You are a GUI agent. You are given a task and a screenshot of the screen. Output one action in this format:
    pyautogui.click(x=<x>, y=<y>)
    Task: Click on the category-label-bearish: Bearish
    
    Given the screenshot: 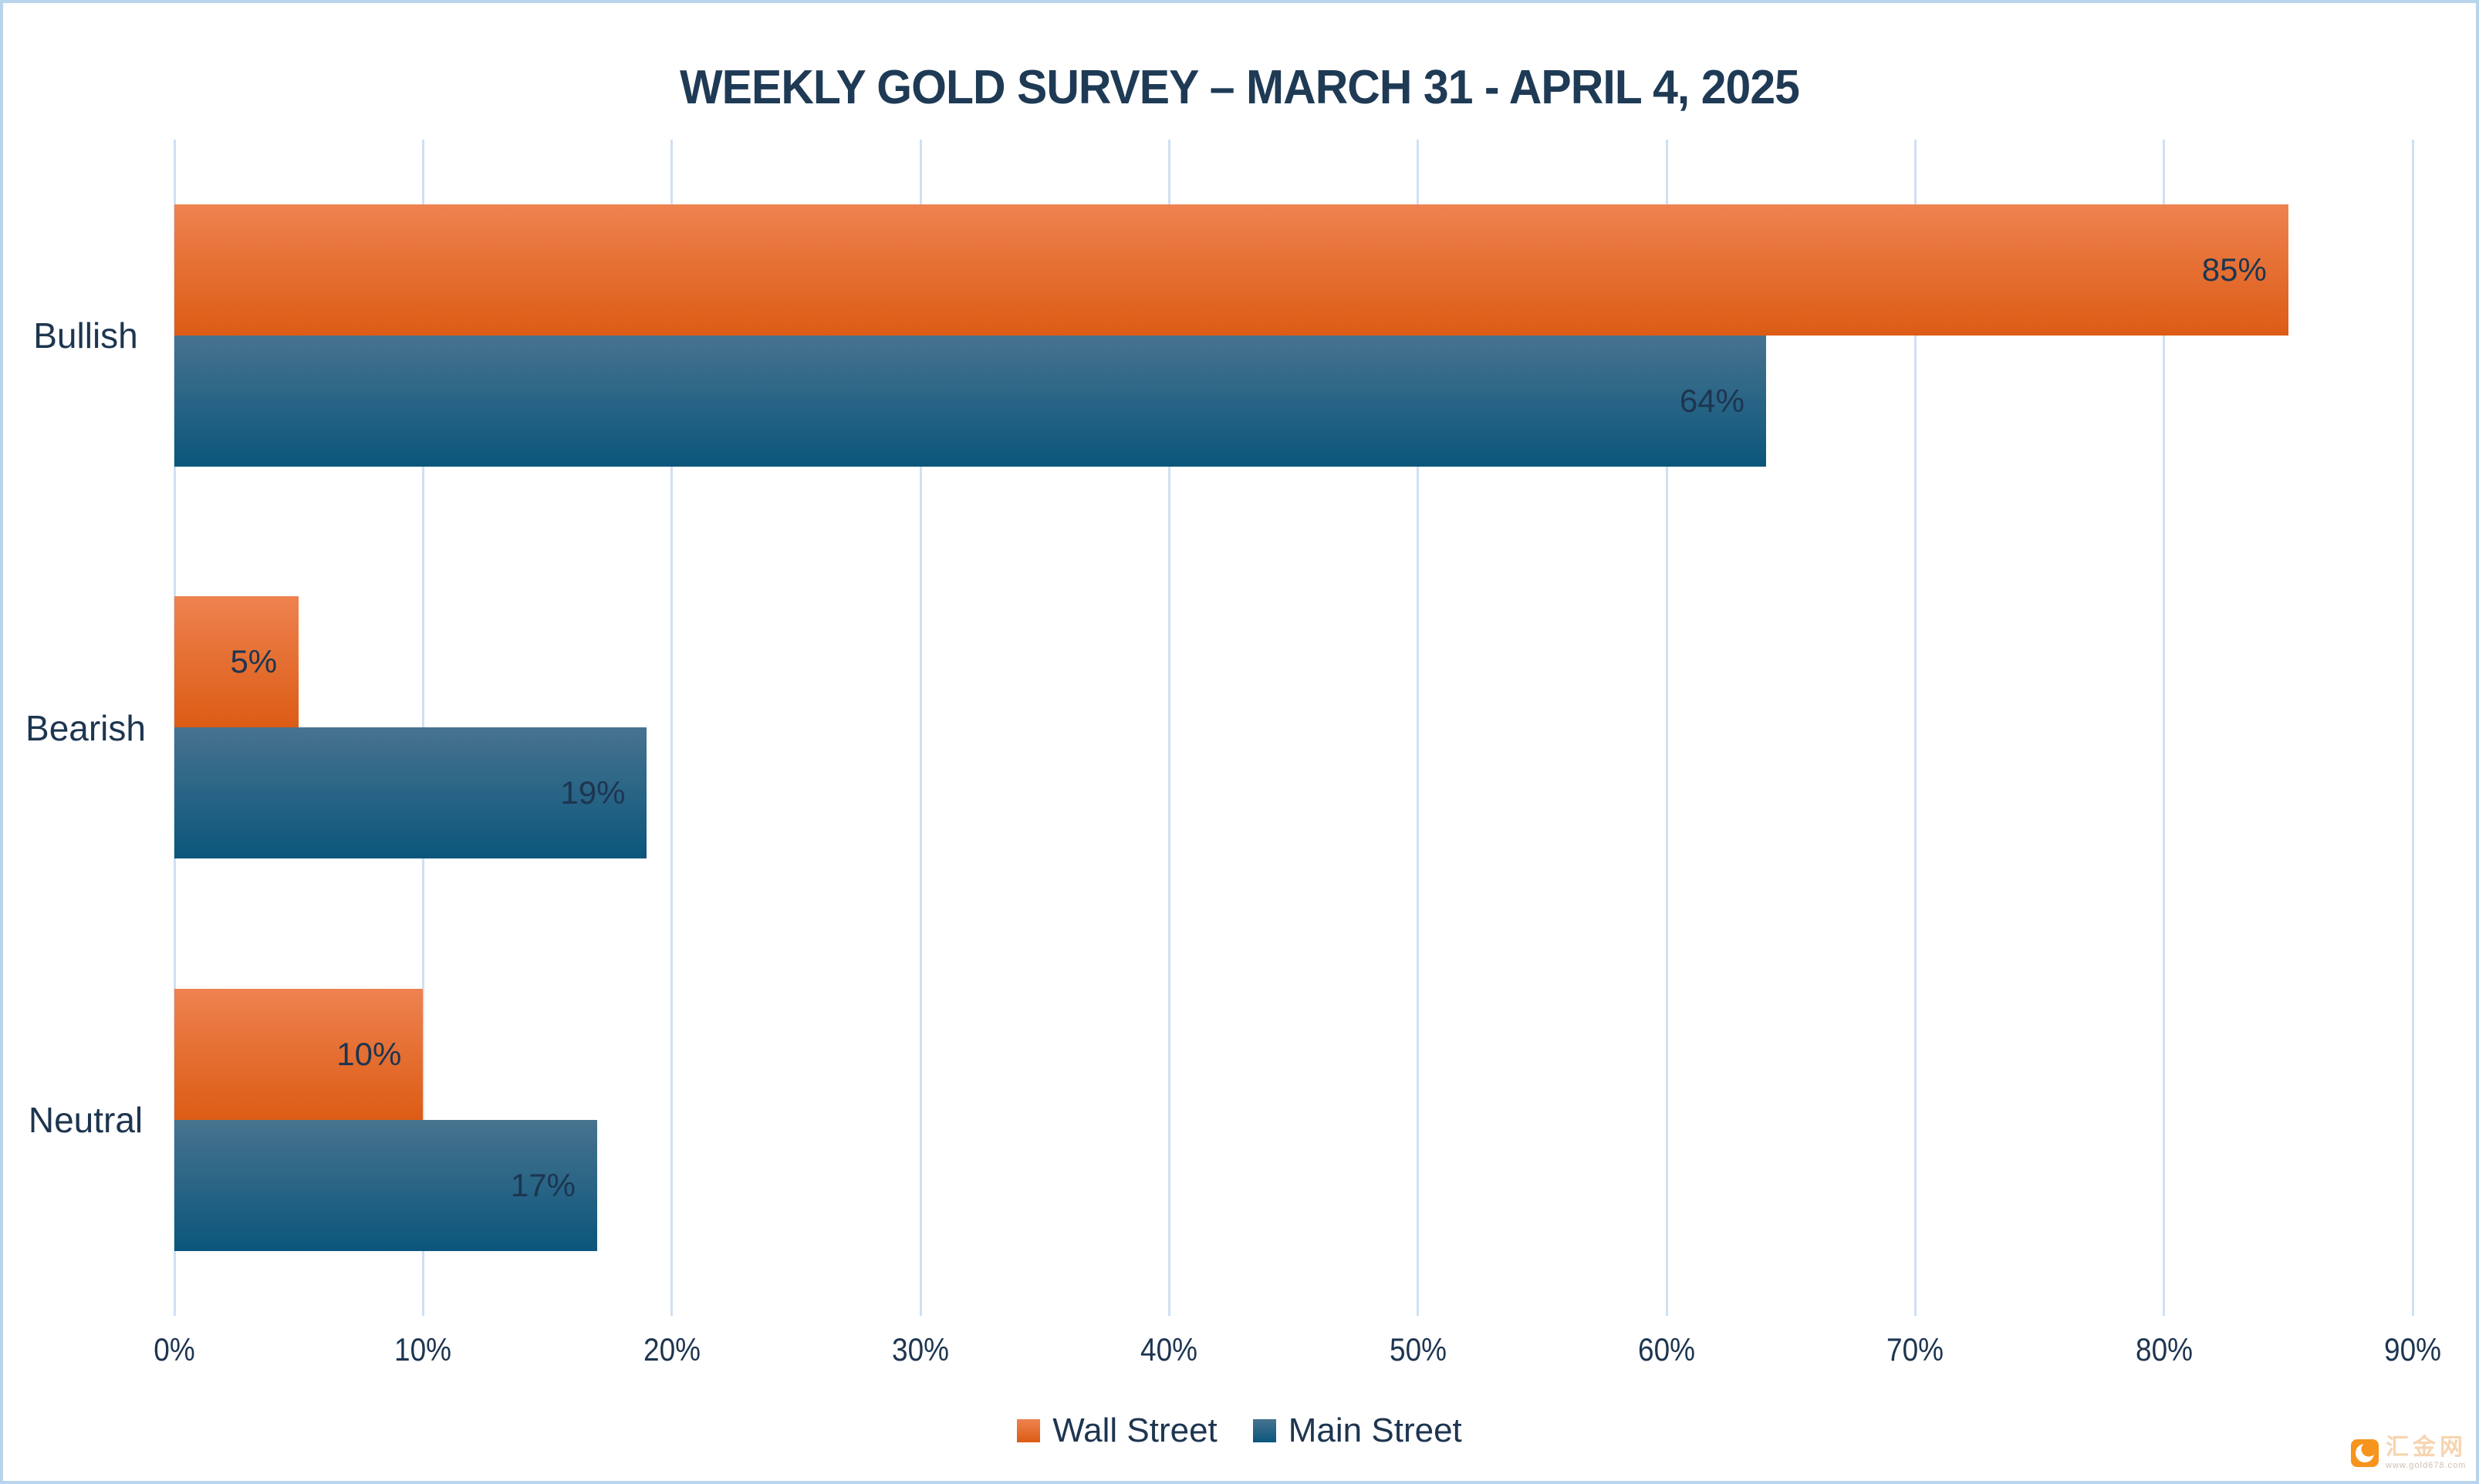 What is the action you would take?
    pyautogui.click(x=85, y=727)
    